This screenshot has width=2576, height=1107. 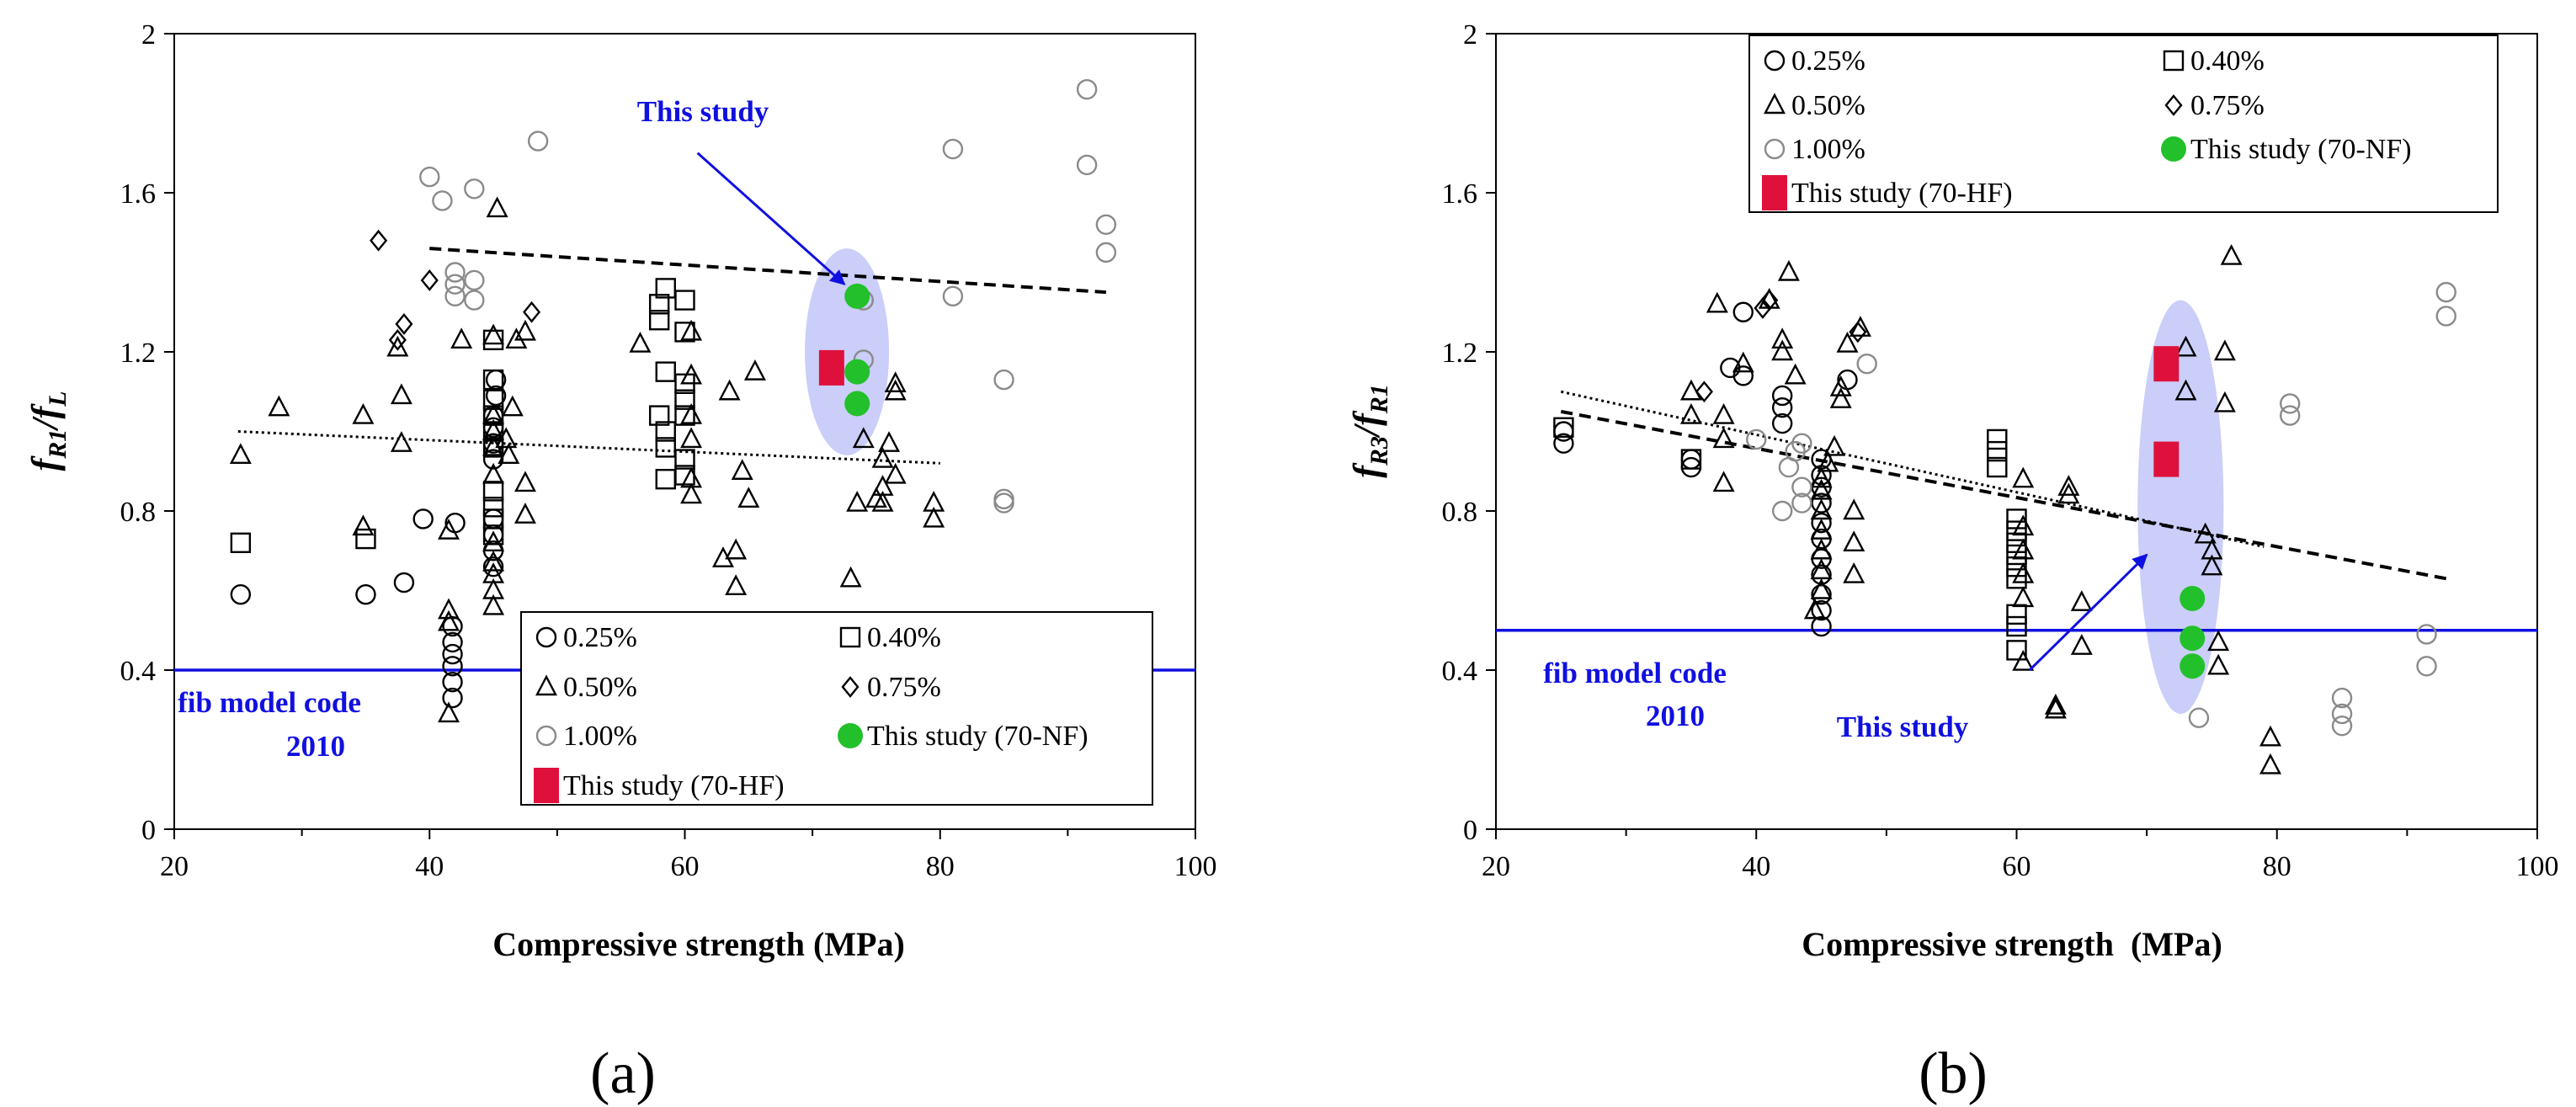 What do you see at coordinates (771, 219) in the screenshot?
I see `panel-a-annotation-arrow` at bounding box center [771, 219].